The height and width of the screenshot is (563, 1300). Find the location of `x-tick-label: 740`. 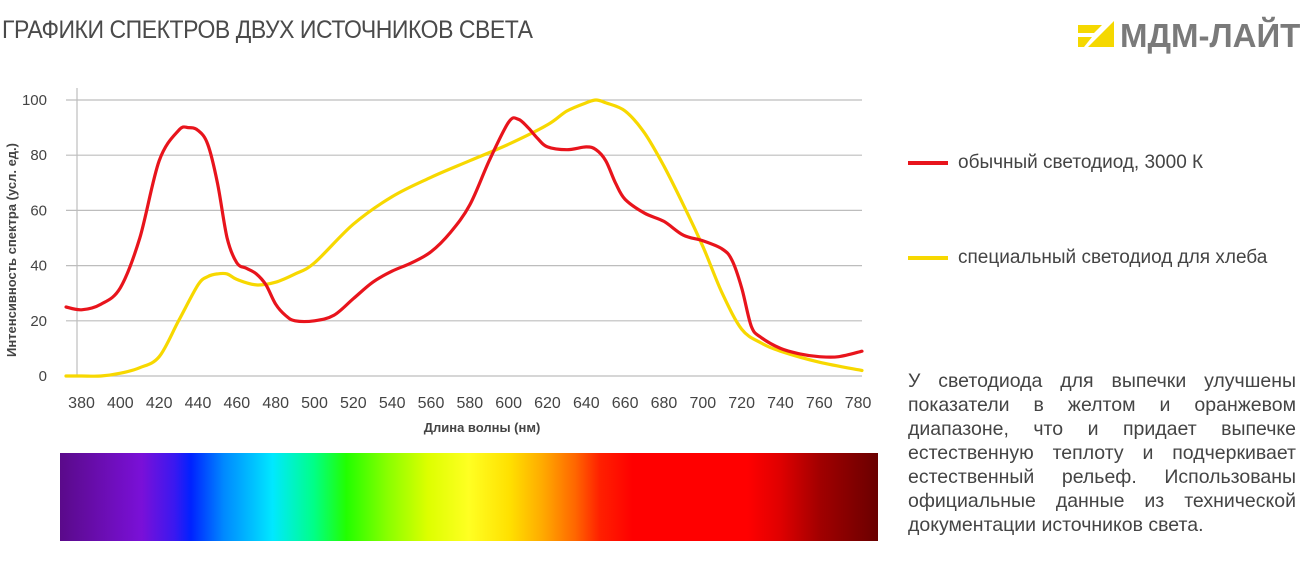

x-tick-label: 740 is located at coordinates (780, 403).